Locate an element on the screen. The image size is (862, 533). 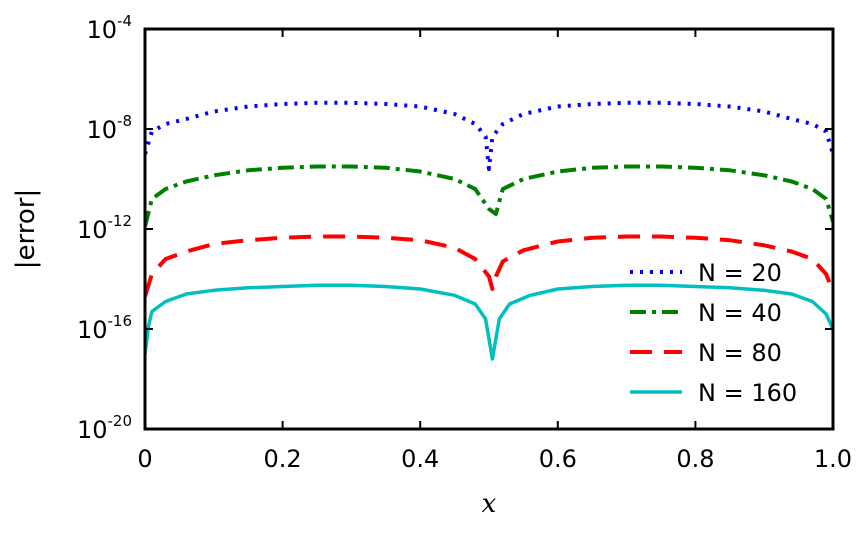
x-tick-label: 0.6 is located at coordinates (558, 459).